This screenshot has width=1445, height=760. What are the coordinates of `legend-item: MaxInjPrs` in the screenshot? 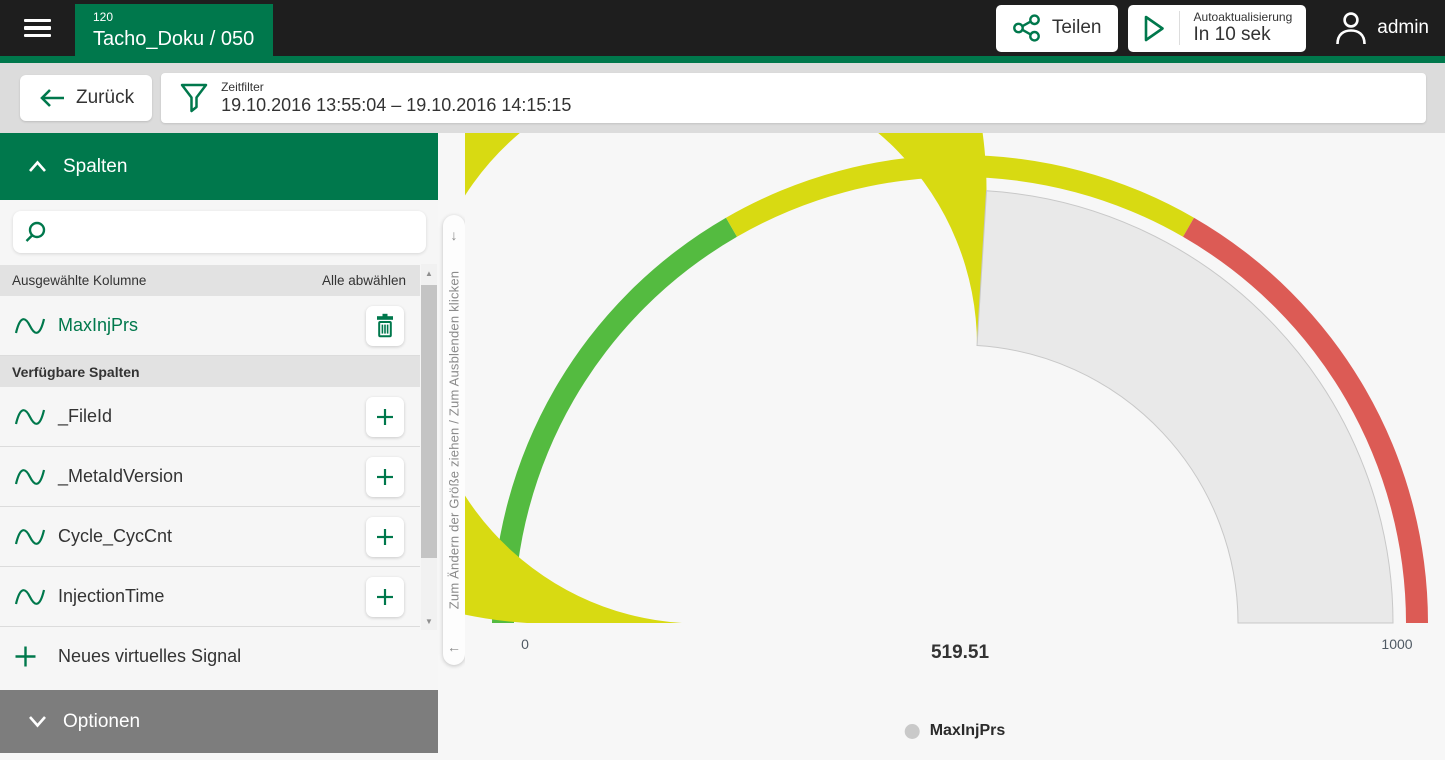 It's located at (955, 731).